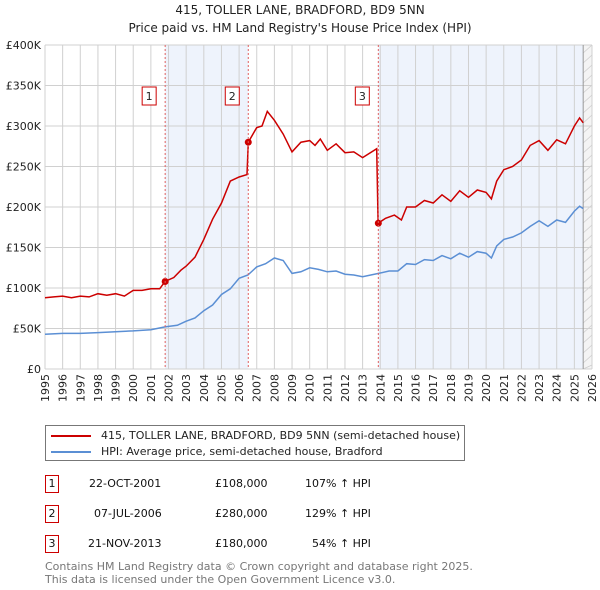 The height and width of the screenshot is (590, 600). Describe the element at coordinates (451, 388) in the screenshot. I see `x-tick-label: 2018` at that location.